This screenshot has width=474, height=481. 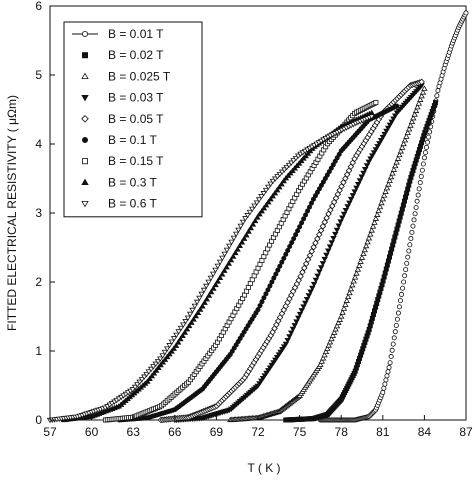 I want to click on x-tick-label: 57, so click(x=50, y=432).